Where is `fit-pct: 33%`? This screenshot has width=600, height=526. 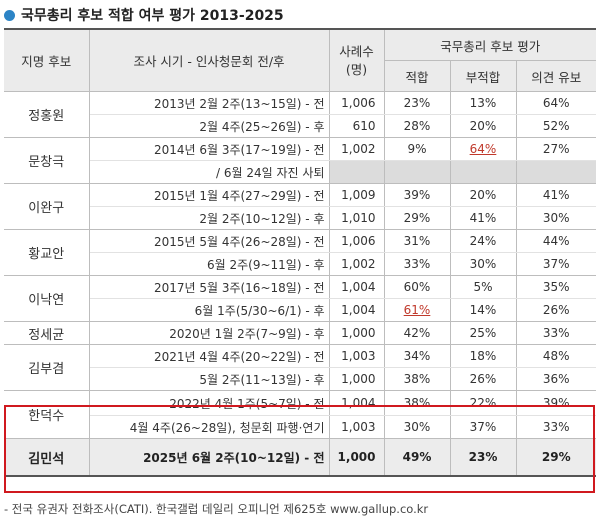
fit-pct: 33% is located at coordinates (417, 264).